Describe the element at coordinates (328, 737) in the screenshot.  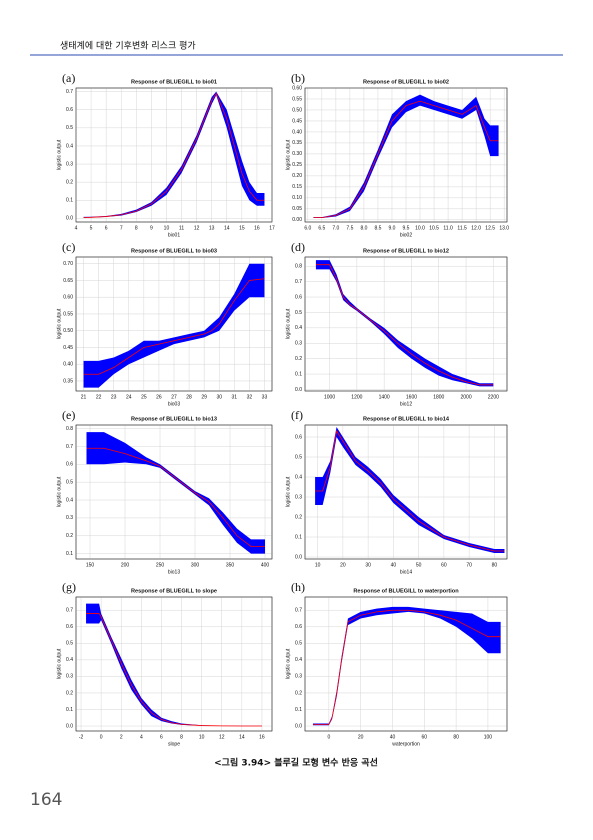
I see `x-tick-label: 0` at that location.